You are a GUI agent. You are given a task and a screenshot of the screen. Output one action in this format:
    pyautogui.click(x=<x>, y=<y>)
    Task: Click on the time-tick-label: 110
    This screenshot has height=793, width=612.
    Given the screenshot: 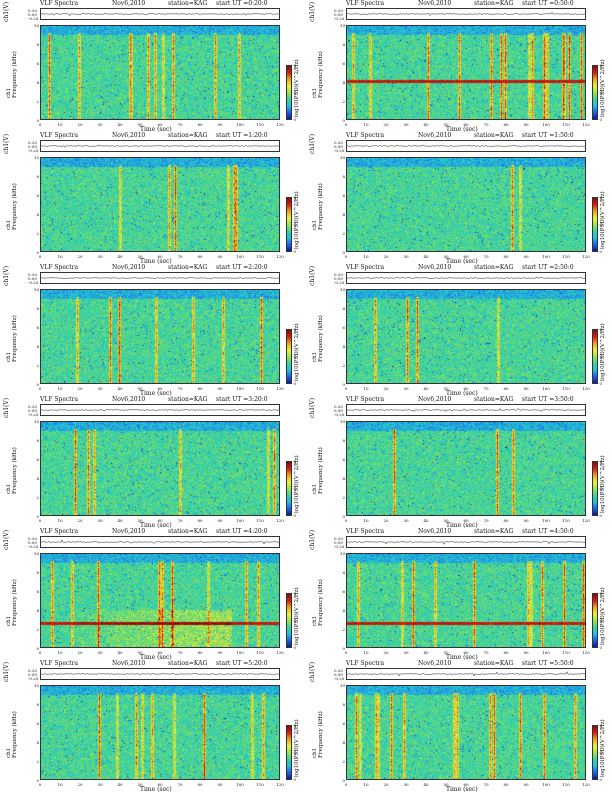 What is the action you would take?
    pyautogui.click(x=260, y=124)
    